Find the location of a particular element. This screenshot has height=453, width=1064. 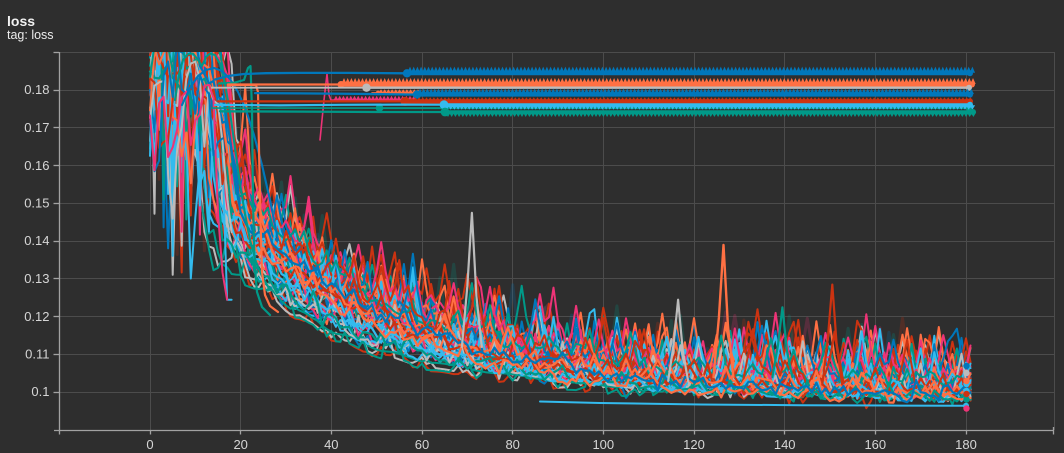

svg-text: 0.16 is located at coordinates (36, 165).